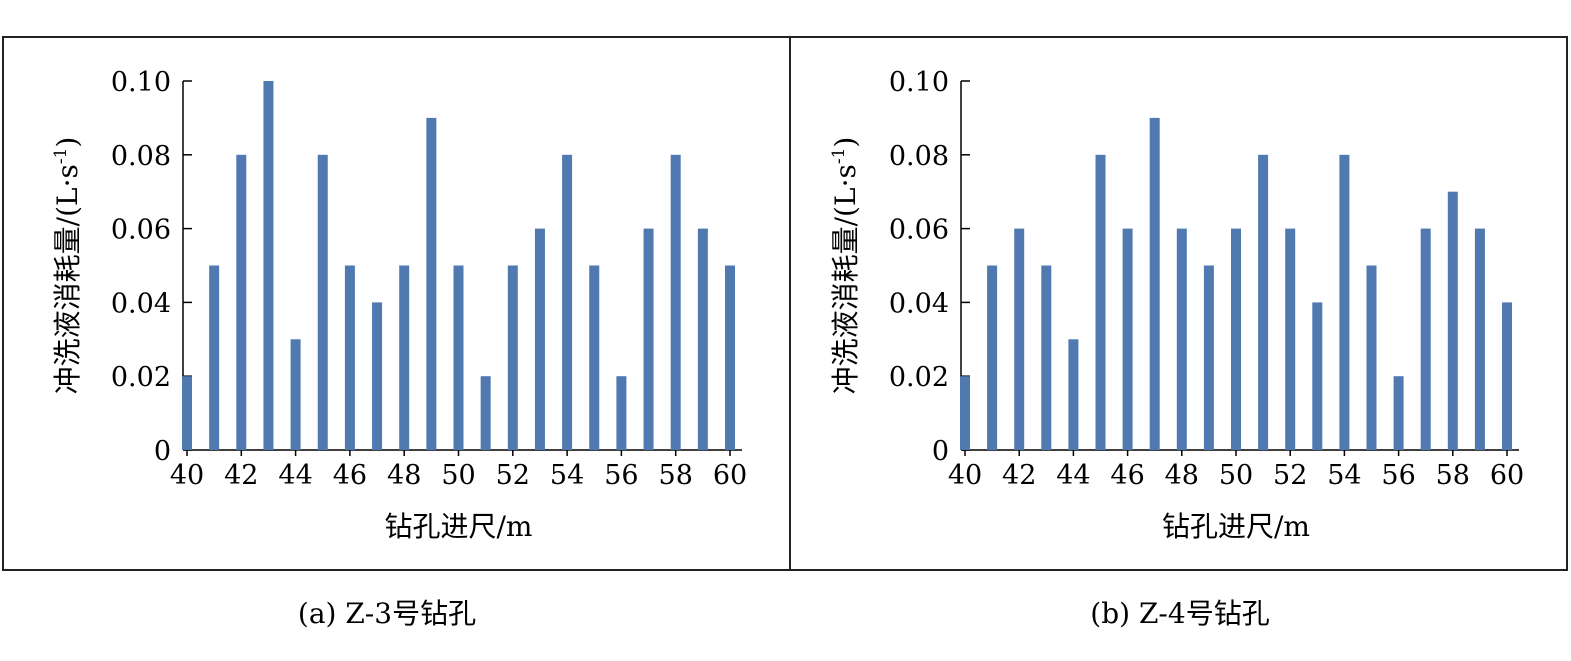  I want to click on caption-panel-a: (a) Z-3号钻孔, so click(387, 613).